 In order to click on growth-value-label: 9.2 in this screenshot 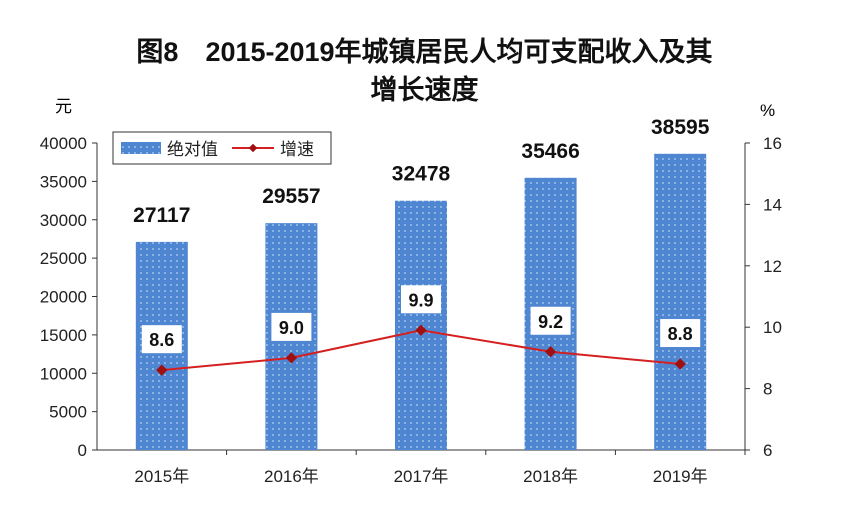, I will do `click(550, 322)`.